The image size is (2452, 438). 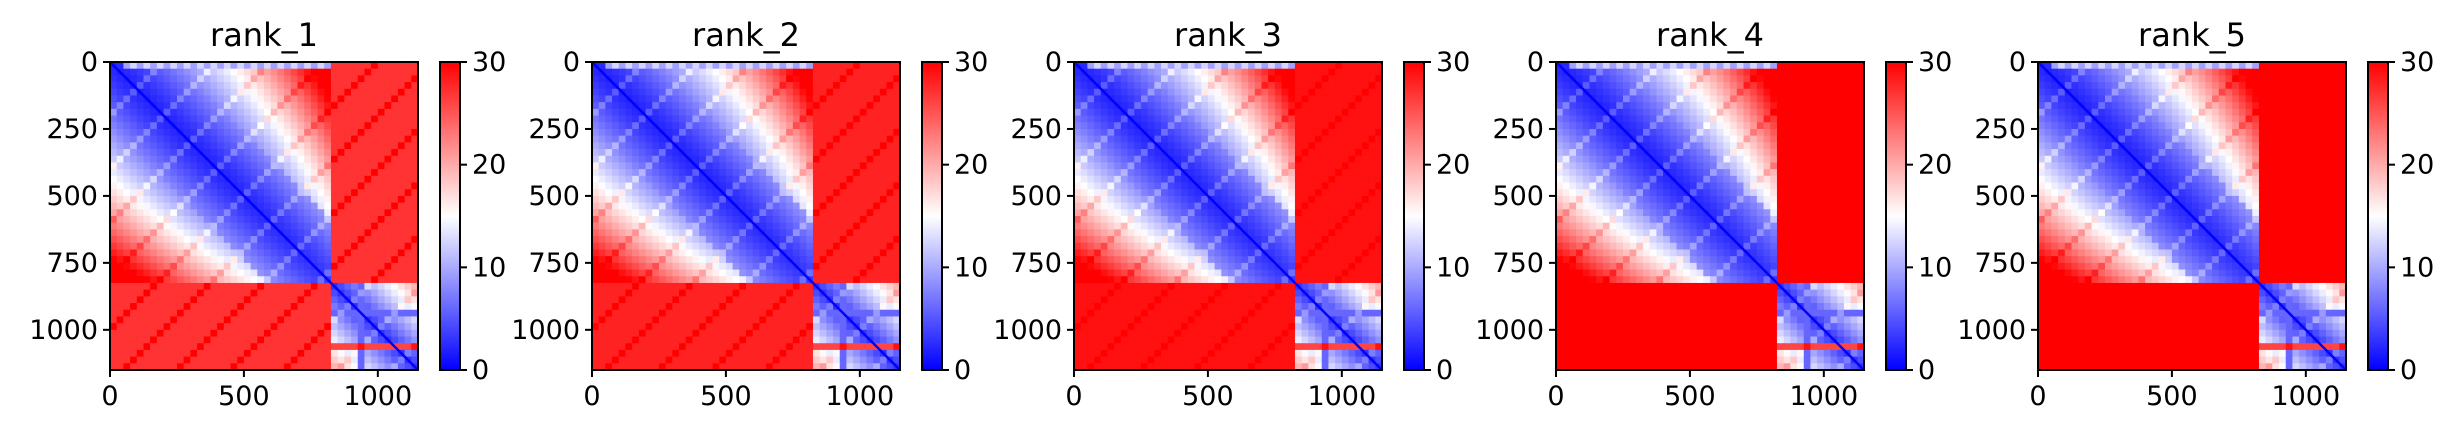 What do you see at coordinates (971, 267) in the screenshot?
I see `colorbar-tick-label: 10` at bounding box center [971, 267].